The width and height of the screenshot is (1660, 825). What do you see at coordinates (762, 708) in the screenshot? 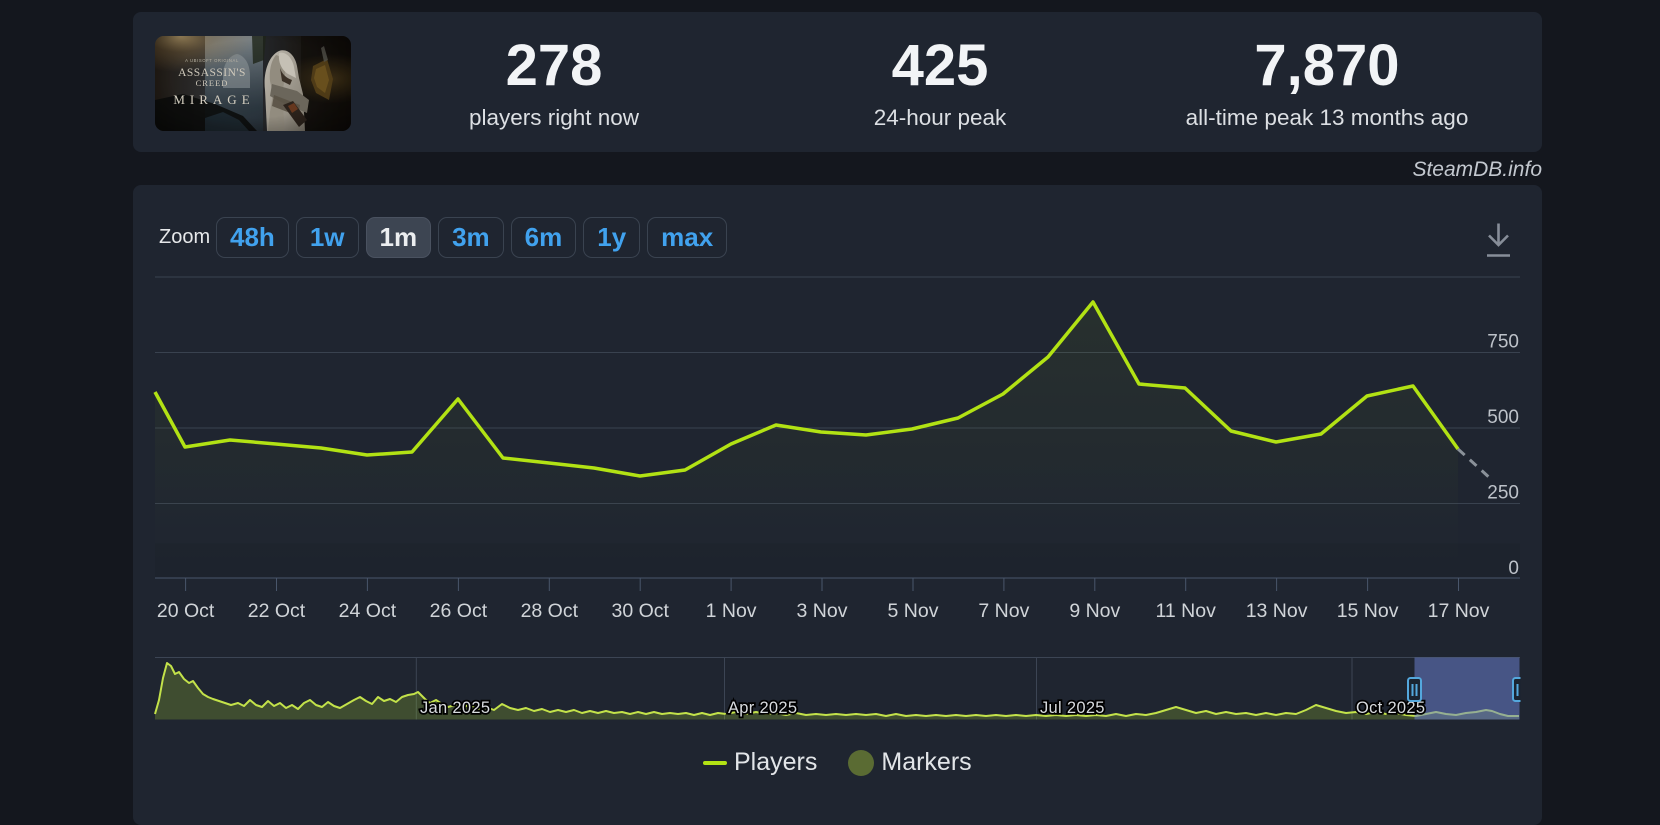
I see `svg-text: Apr 2025` at bounding box center [762, 708].